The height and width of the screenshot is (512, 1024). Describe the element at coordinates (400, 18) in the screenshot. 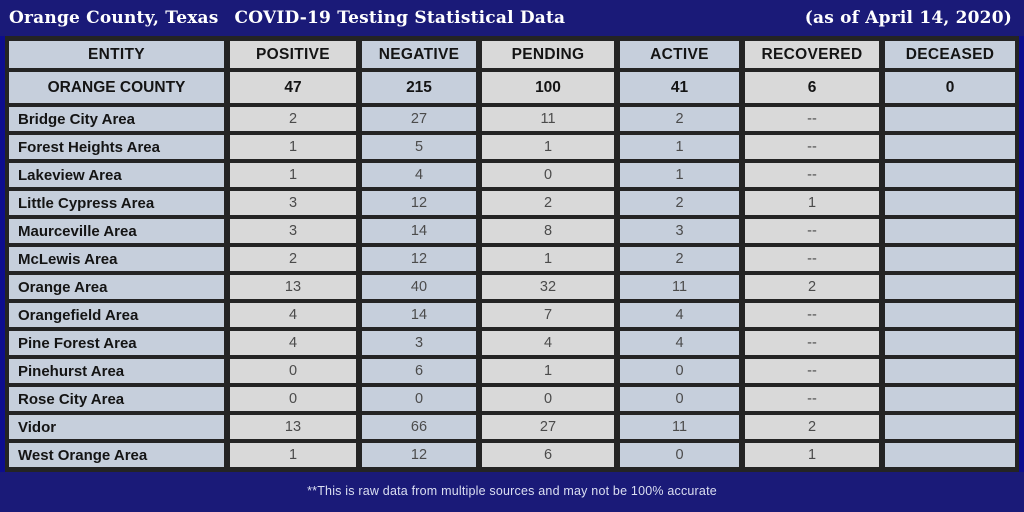

I see `page-subtitle: COVID-19 Testing Statistical Data` at that location.